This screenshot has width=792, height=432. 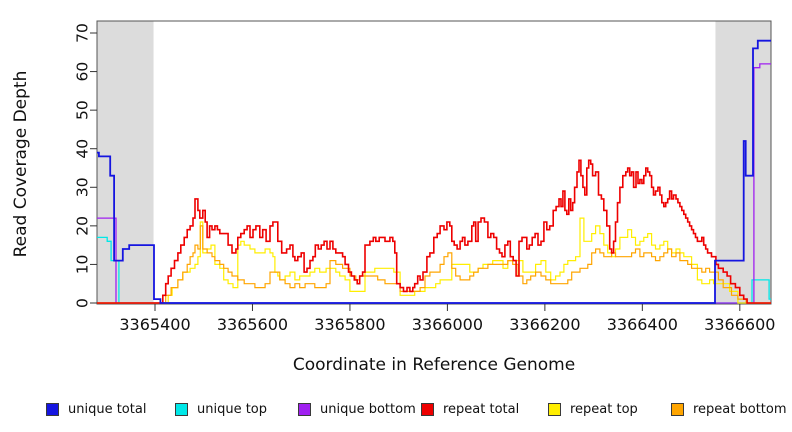 What do you see at coordinates (304, 409) in the screenshot?
I see `unique-bottom-swatch-icon` at bounding box center [304, 409].